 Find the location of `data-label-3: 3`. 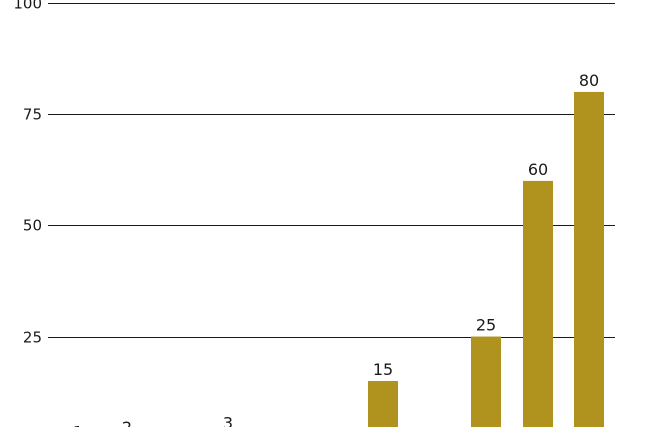

data-label-3: 3 is located at coordinates (228, 420).